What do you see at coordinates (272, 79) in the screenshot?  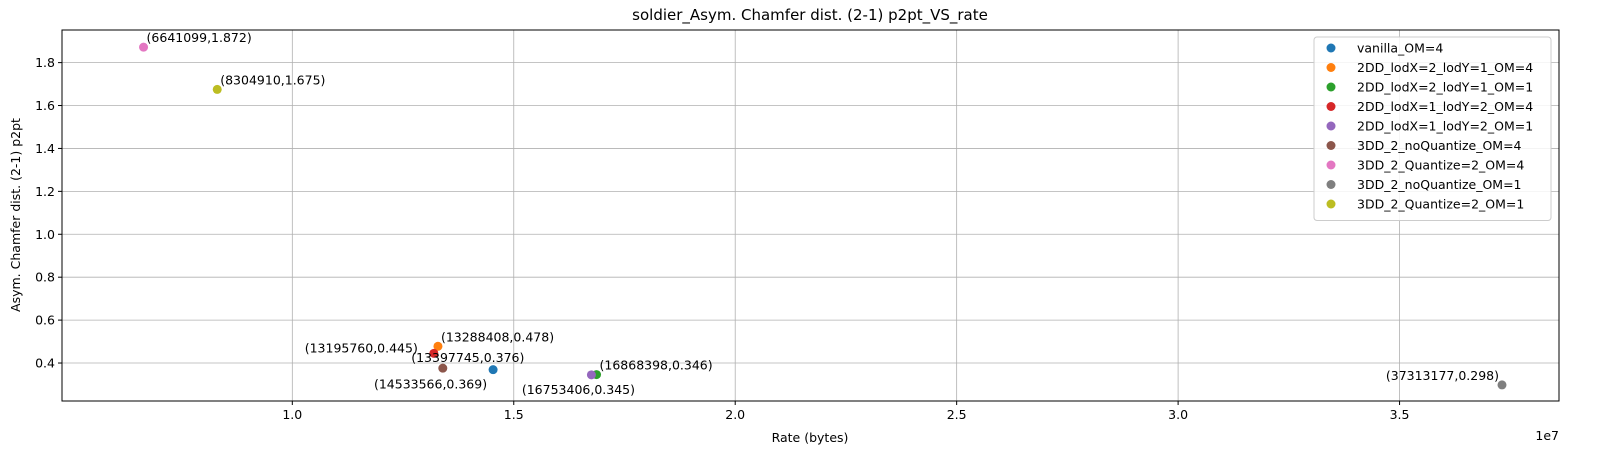 I see `data-label: (8304910,1.675)` at bounding box center [272, 79].